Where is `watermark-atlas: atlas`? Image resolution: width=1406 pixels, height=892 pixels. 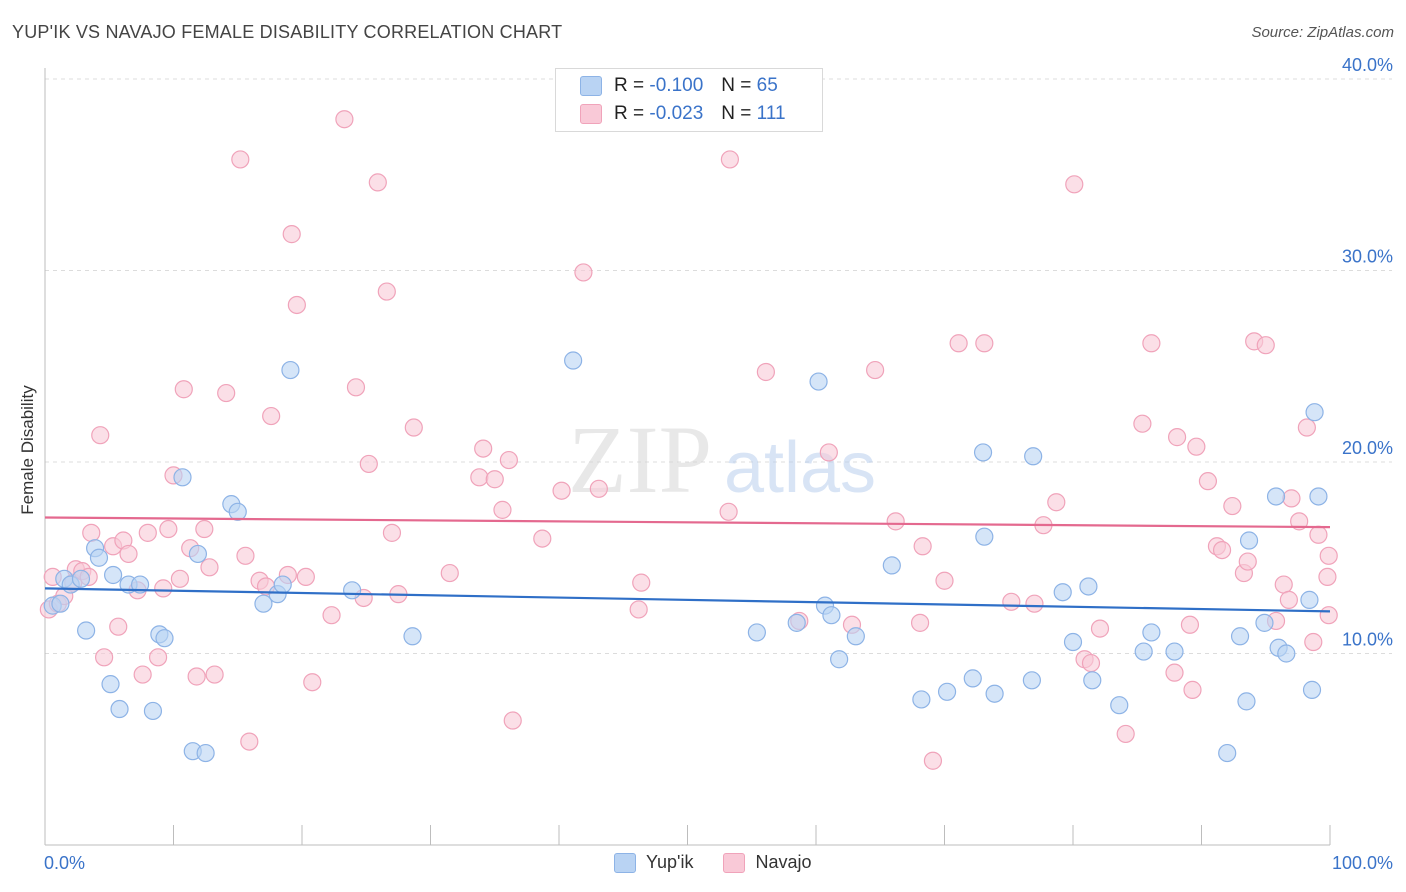
watermark-atlas: atlas is located at coordinates (800, 468).